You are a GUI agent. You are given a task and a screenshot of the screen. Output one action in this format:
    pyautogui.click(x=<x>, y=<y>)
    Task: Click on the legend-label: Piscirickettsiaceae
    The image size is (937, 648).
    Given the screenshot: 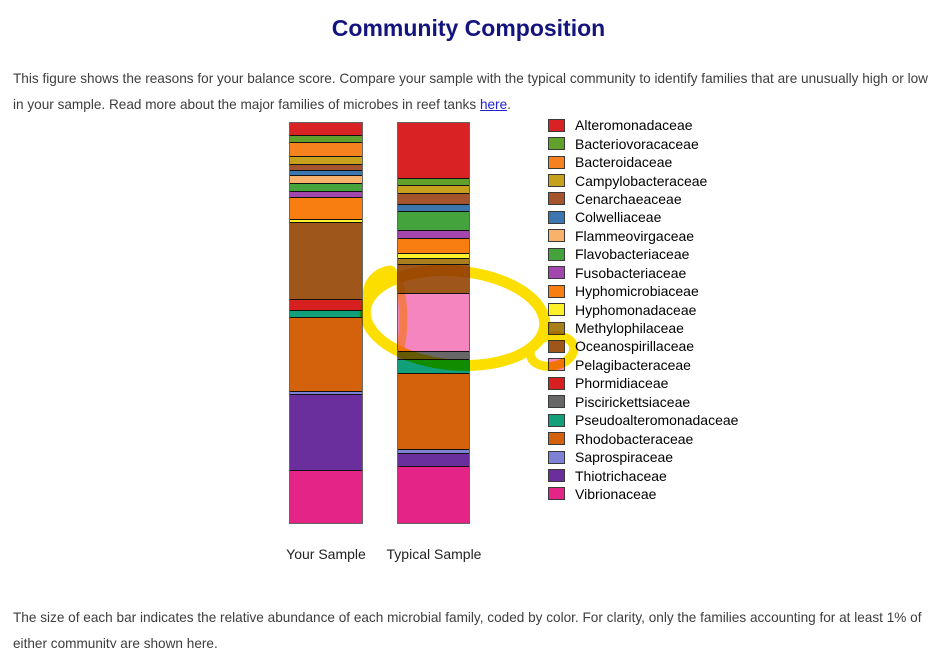 What is the action you would take?
    pyautogui.click(x=633, y=401)
    